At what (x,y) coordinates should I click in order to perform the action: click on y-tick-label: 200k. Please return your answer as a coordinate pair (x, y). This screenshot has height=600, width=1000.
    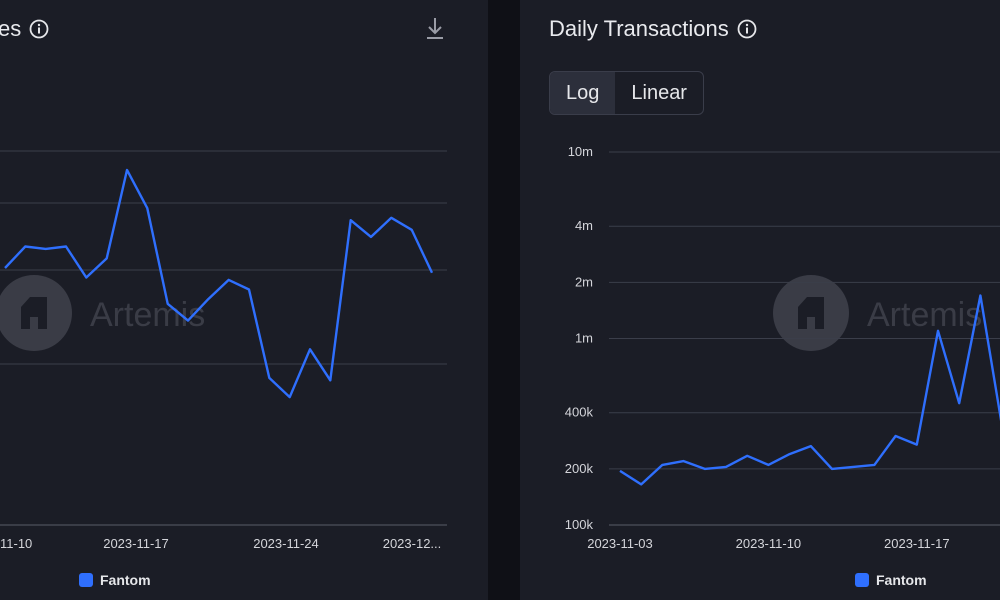
    Looking at the image, I should click on (579, 468).